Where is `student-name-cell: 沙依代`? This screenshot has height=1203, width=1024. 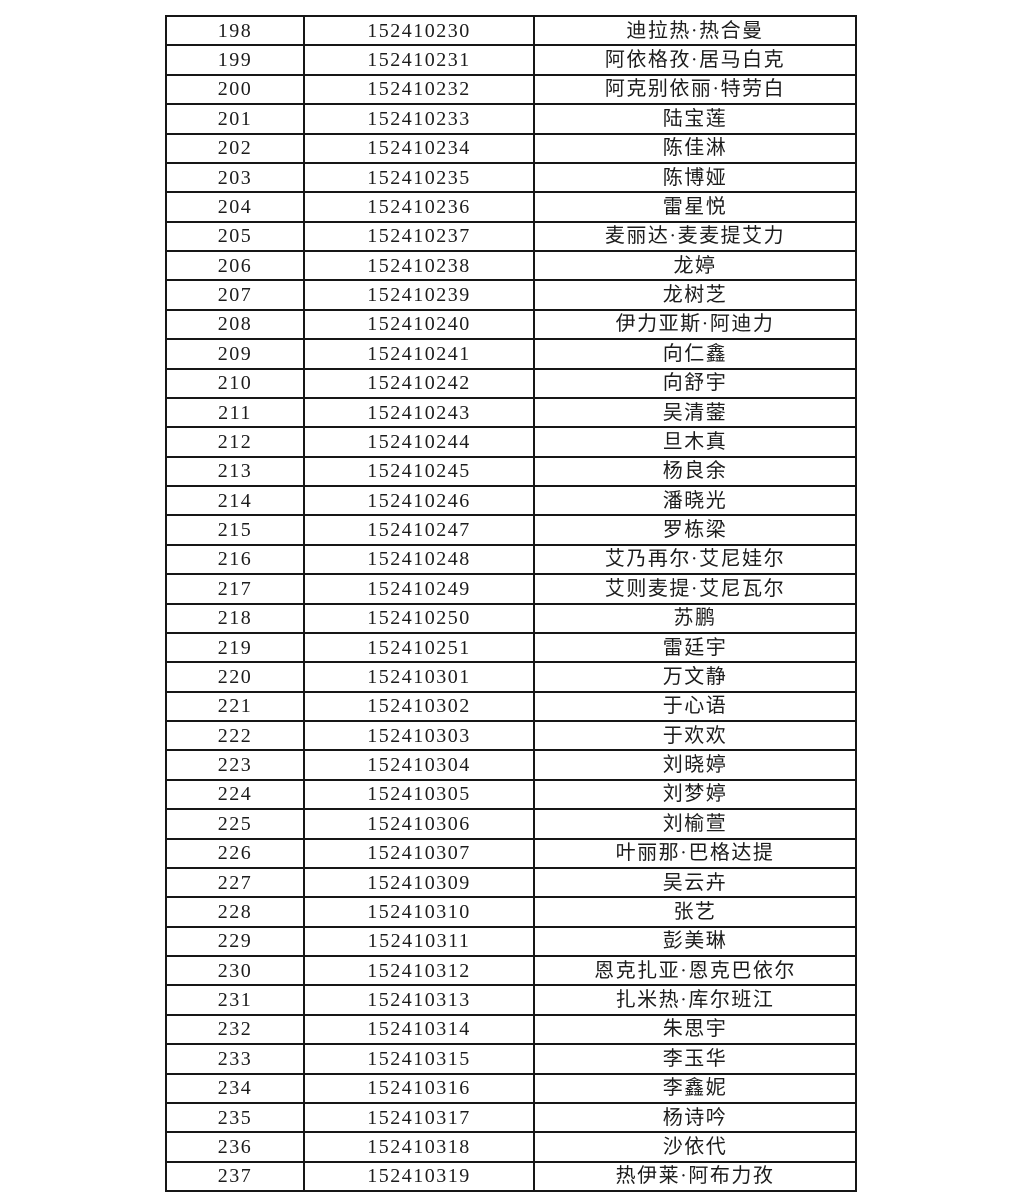 student-name-cell: 沙依代 is located at coordinates (695, 1147).